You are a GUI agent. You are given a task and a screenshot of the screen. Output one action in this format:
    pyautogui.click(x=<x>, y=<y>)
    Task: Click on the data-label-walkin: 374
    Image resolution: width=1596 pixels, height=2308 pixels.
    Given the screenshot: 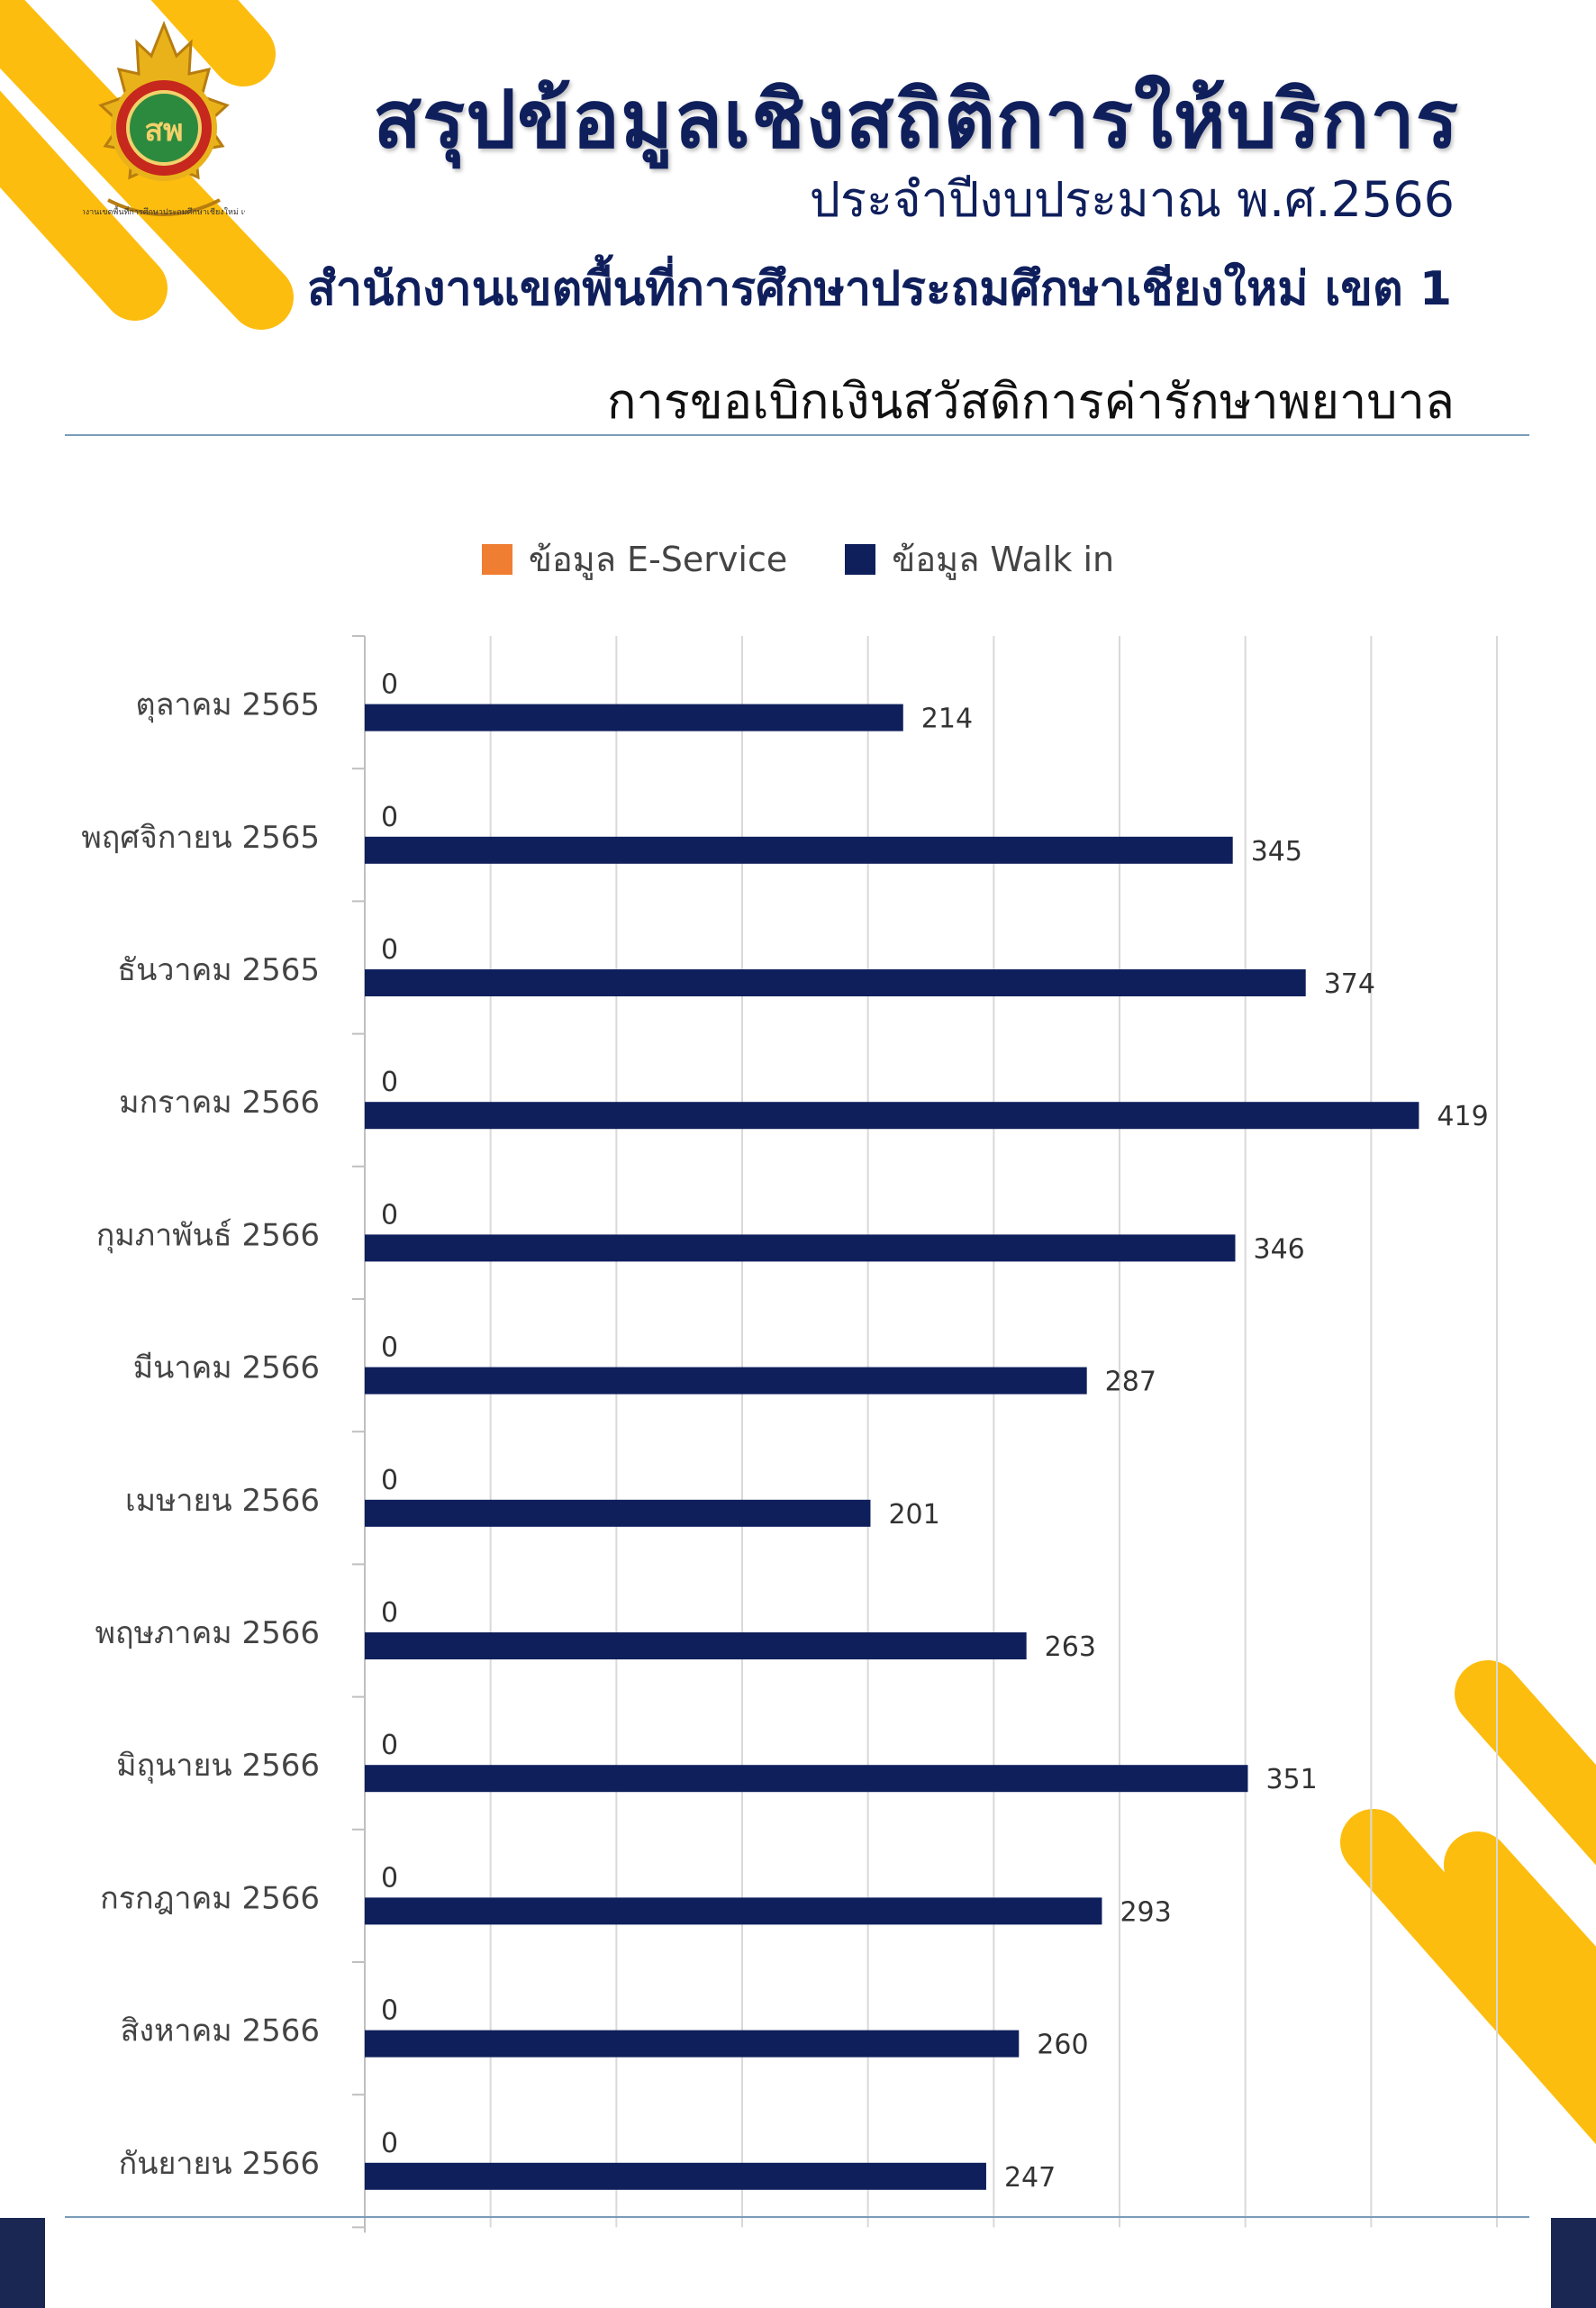 What is the action you would take?
    pyautogui.click(x=1349, y=984)
    